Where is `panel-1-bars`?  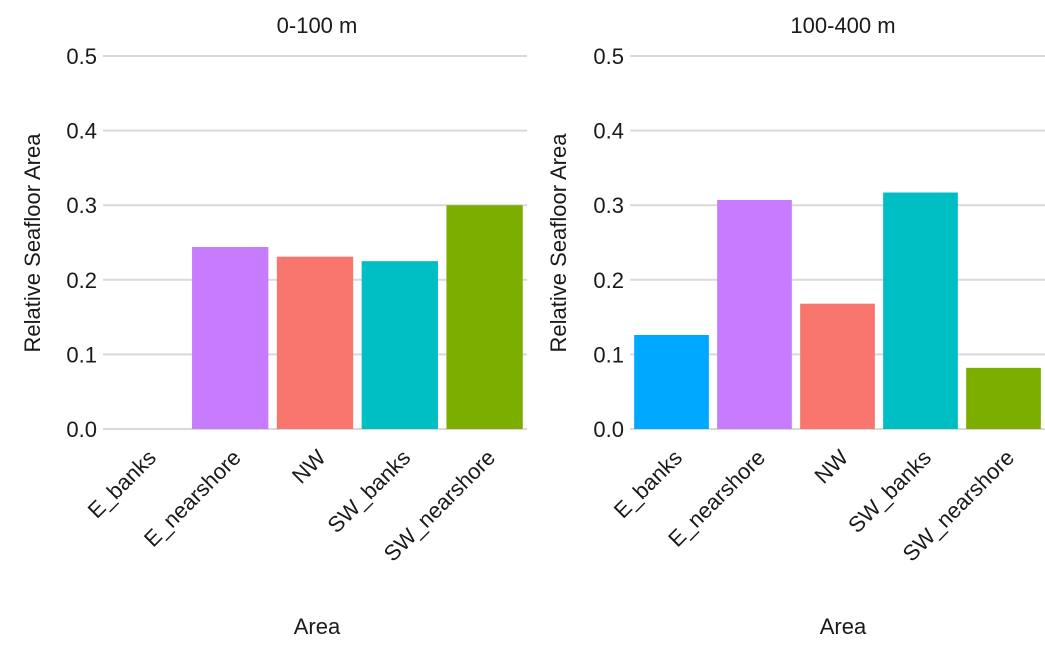 panel-1-bars is located at coordinates (357, 317).